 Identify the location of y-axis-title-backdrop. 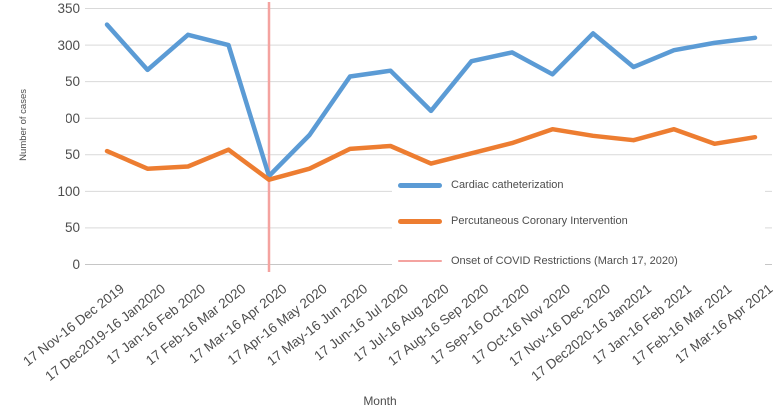
(35, 118).